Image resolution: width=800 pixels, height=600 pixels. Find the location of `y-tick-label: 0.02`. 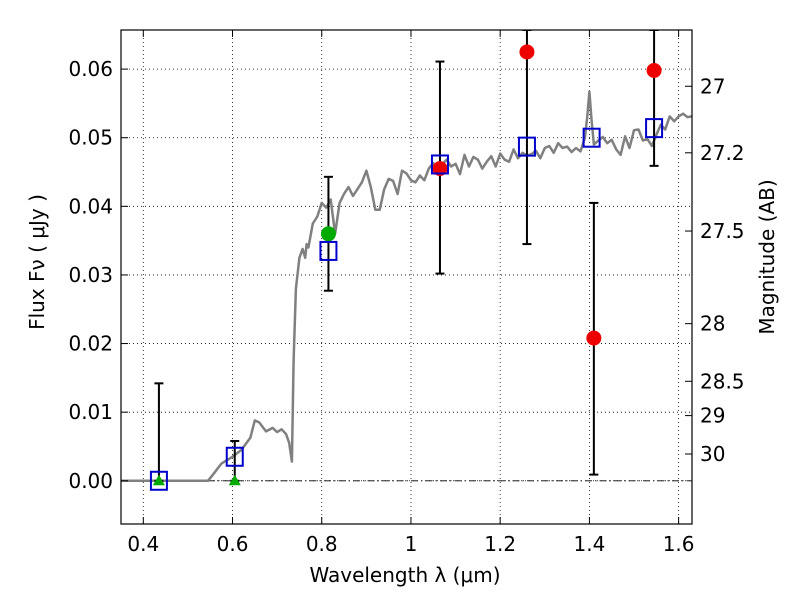

y-tick-label: 0.02 is located at coordinates (90, 344).